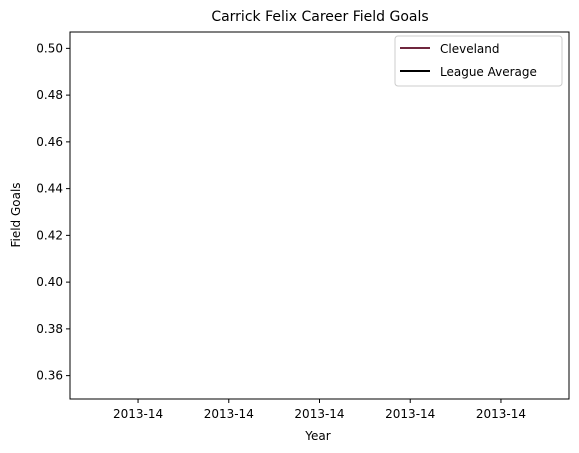 The width and height of the screenshot is (579, 453). I want to click on legend-box, so click(478, 61).